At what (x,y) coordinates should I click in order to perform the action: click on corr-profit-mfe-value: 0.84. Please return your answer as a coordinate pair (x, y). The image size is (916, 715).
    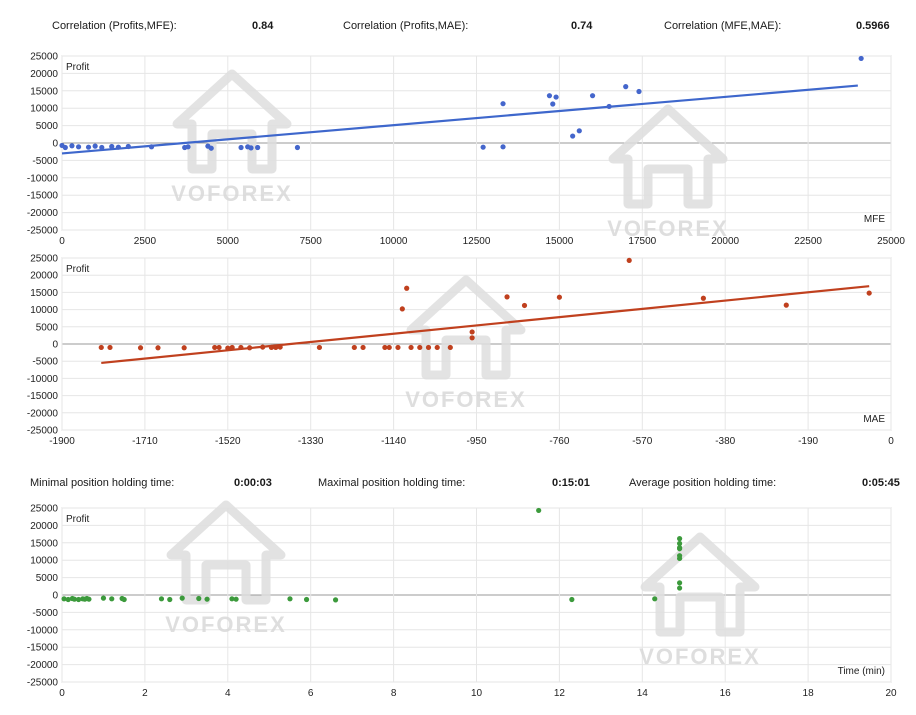
    Looking at the image, I should click on (263, 26).